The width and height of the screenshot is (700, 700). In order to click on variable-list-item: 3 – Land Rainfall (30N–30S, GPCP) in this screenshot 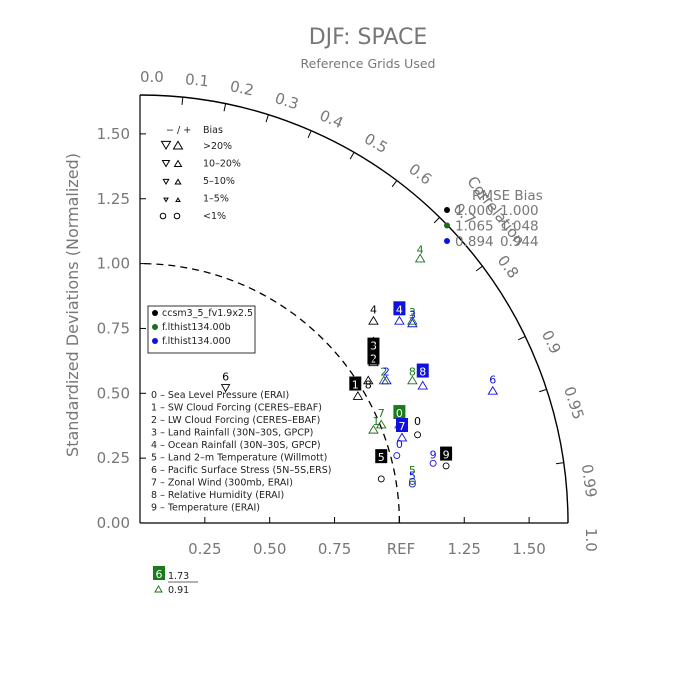, I will do `click(232, 433)`.